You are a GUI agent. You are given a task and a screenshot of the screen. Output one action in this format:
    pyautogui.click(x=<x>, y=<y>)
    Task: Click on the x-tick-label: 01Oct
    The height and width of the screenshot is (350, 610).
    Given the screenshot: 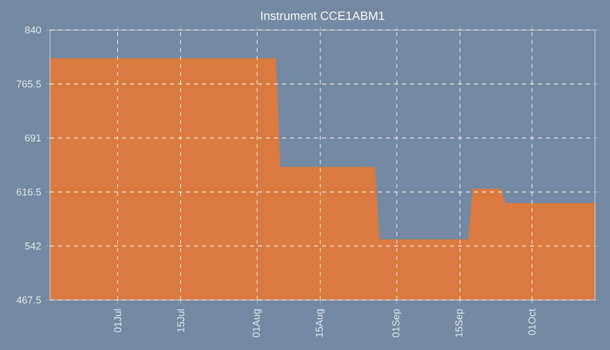 What is the action you would take?
    pyautogui.click(x=532, y=321)
    